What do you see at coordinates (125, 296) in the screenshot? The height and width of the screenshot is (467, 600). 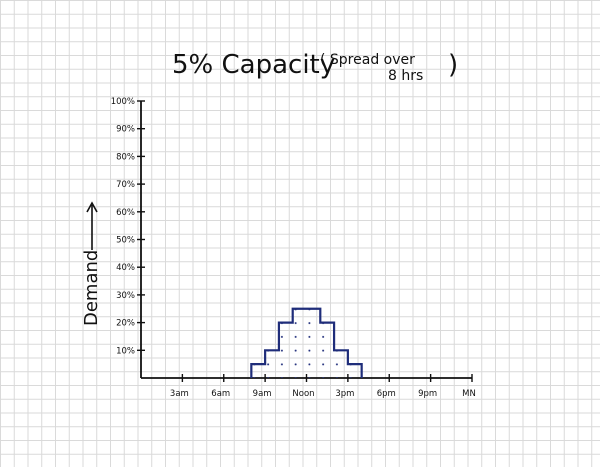 I see `y-tick-label: 30%` at bounding box center [125, 296].